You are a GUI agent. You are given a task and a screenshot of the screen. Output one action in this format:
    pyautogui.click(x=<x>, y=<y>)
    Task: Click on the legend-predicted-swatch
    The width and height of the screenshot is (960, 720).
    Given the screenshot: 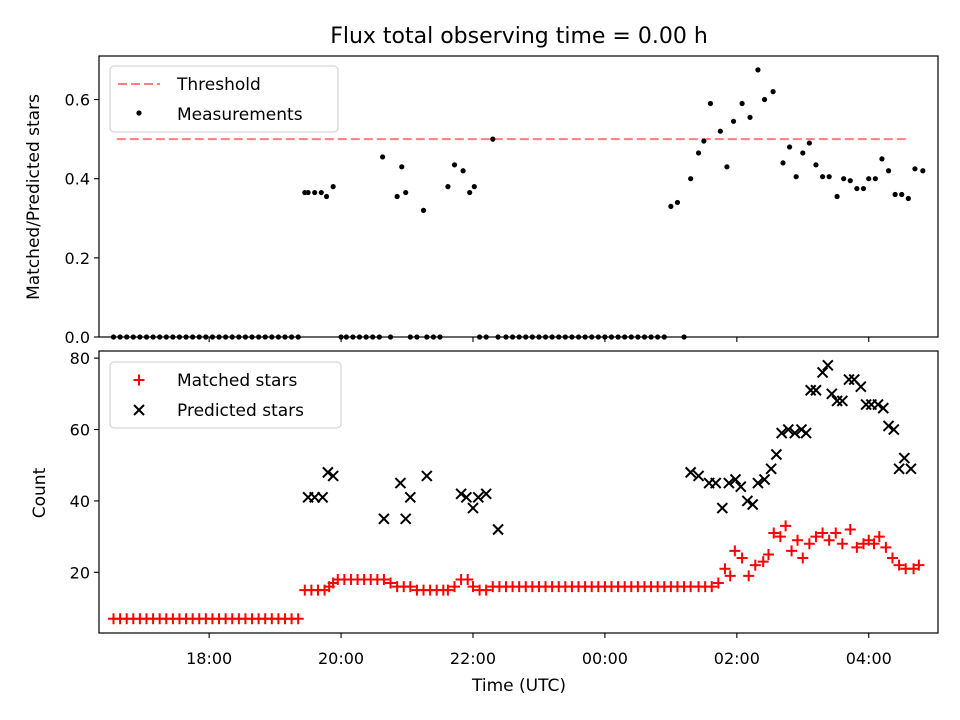 What is the action you would take?
    pyautogui.click(x=139, y=410)
    